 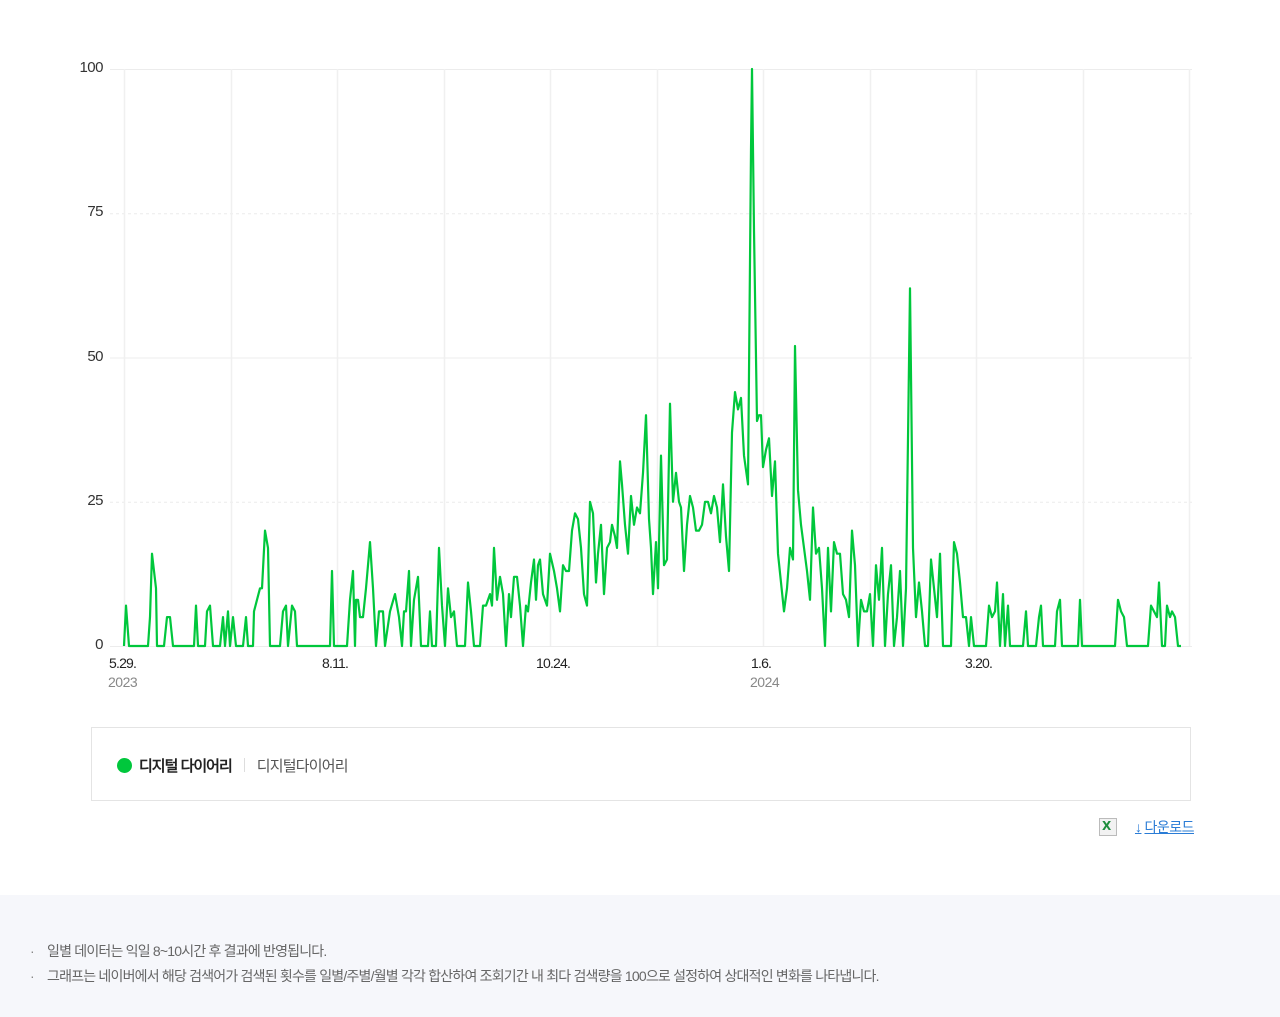 What do you see at coordinates (244, 765) in the screenshot?
I see `legend-divider` at bounding box center [244, 765].